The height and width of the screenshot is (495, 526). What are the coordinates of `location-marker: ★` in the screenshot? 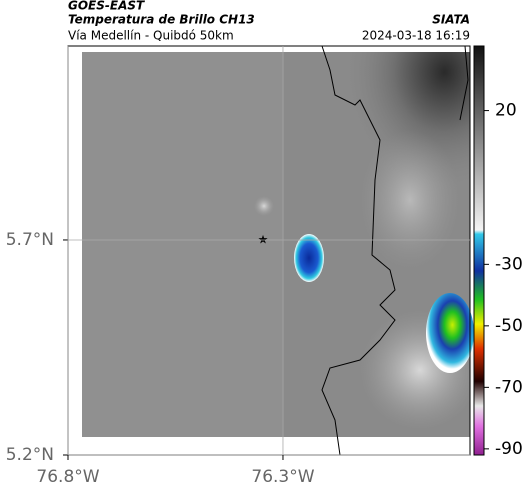 It's located at (263, 240).